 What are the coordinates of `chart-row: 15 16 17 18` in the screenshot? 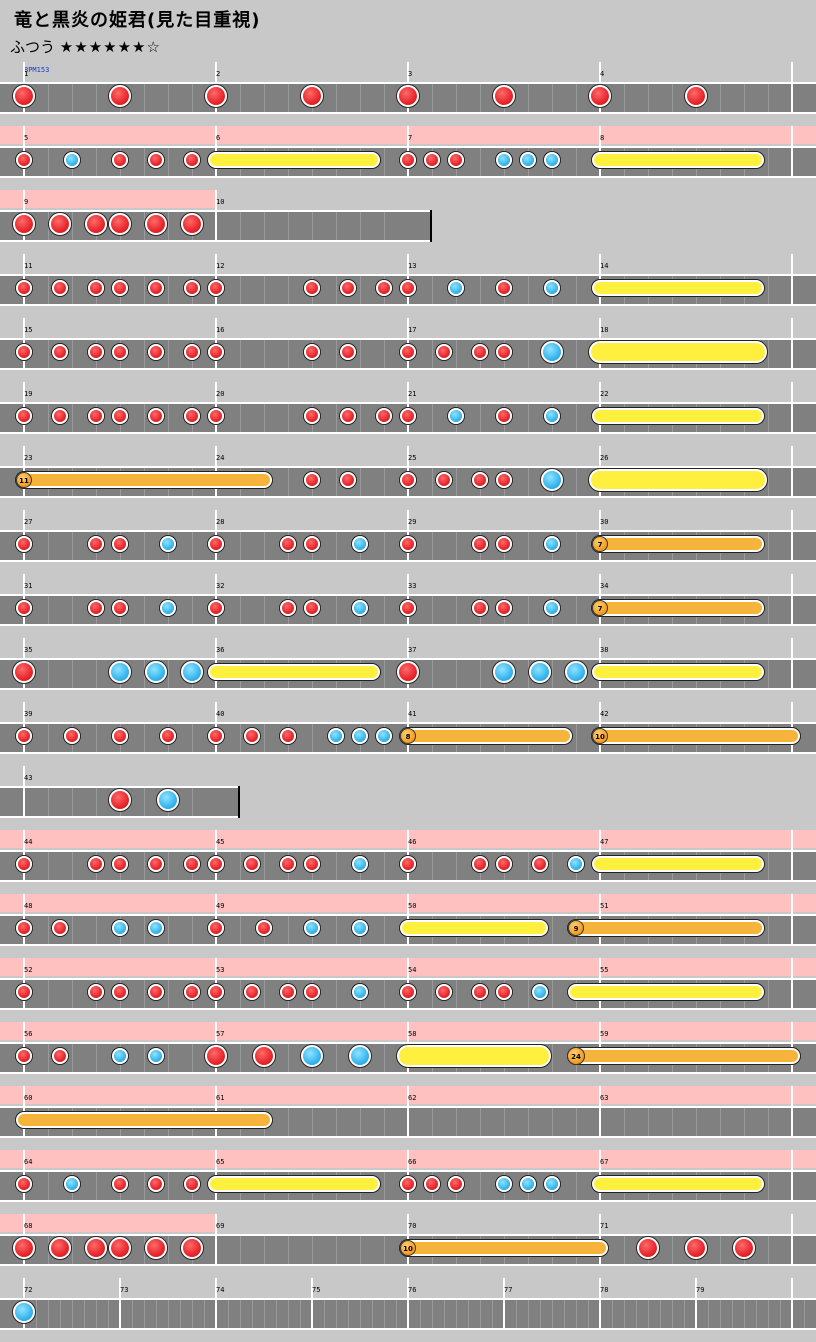 It's located at (408, 350).